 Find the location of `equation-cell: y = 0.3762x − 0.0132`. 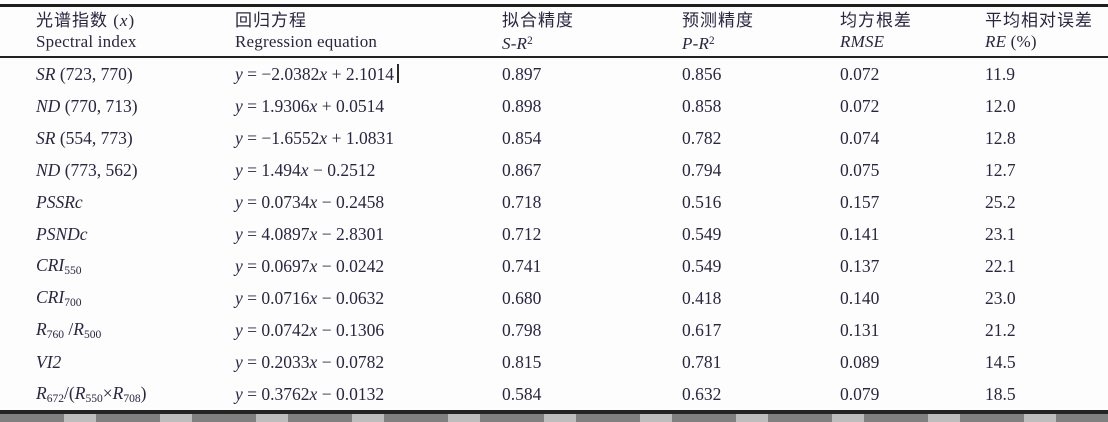

equation-cell: y = 0.3762x − 0.0132 is located at coordinates (310, 393).